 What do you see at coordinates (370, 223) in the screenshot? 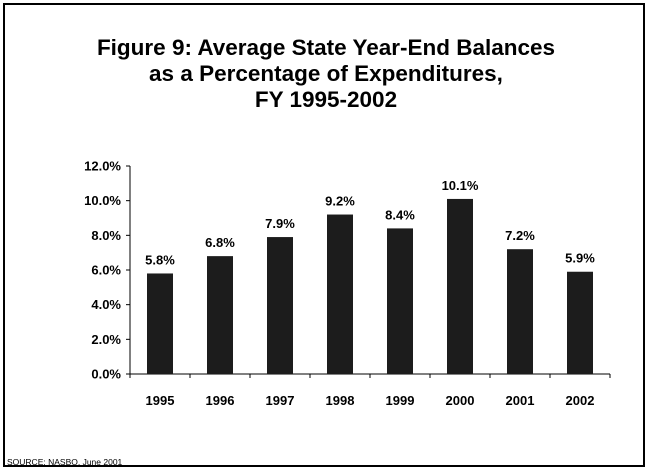
I see `value-labels: 5.8% 6.8% 7.9% 9.2% 8.4% 10.1% 7.2% 5.9%` at bounding box center [370, 223].